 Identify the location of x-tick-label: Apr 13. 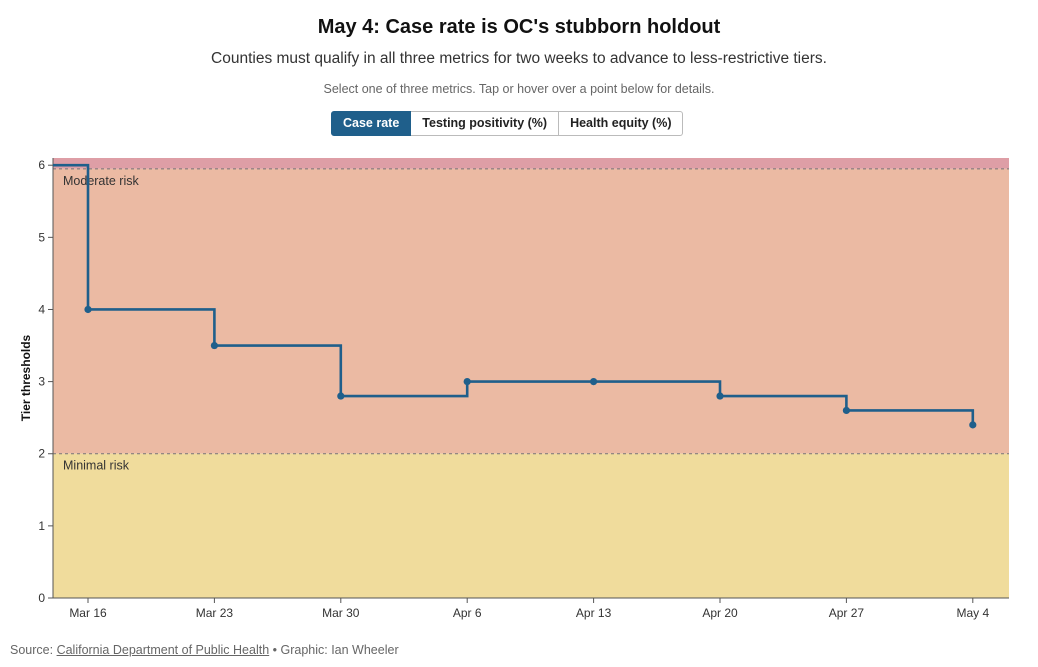
(594, 613).